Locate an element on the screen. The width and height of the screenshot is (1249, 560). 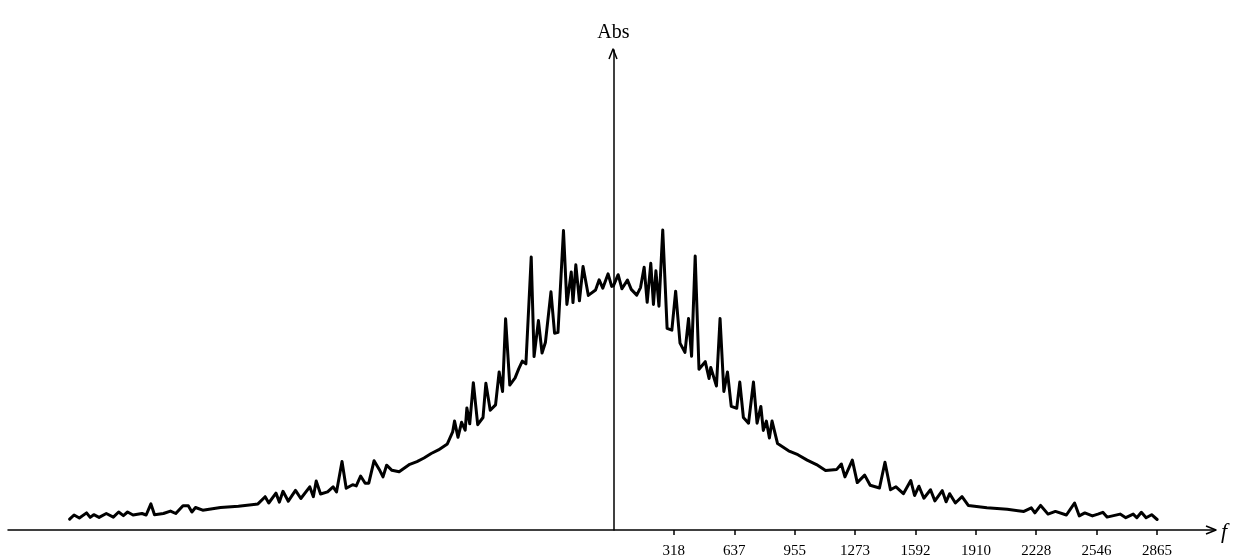
x-axis-title: f is located at coordinates (1225, 530).